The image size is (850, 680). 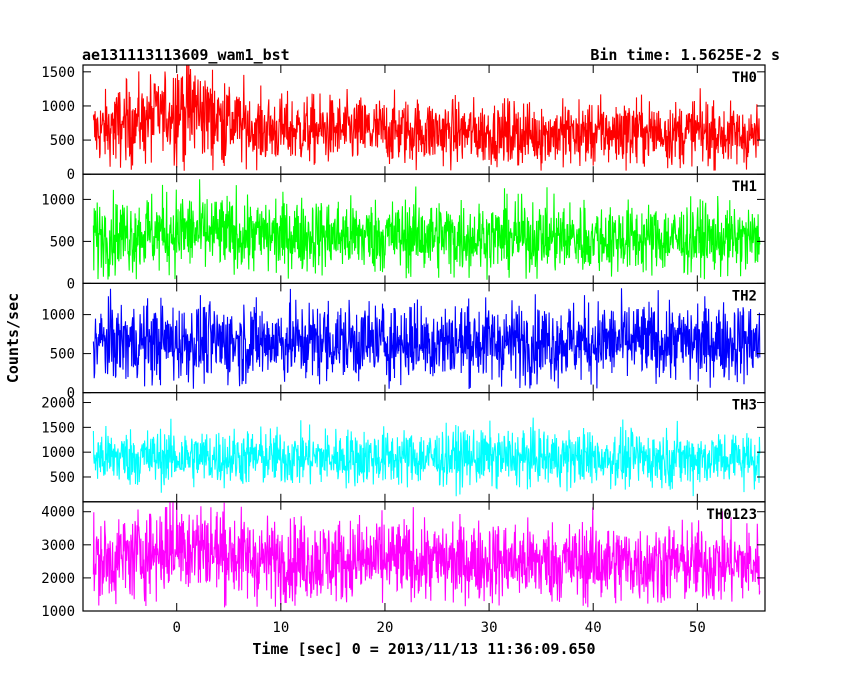 I want to click on panel-label-th0: TH0, so click(x=744, y=78).